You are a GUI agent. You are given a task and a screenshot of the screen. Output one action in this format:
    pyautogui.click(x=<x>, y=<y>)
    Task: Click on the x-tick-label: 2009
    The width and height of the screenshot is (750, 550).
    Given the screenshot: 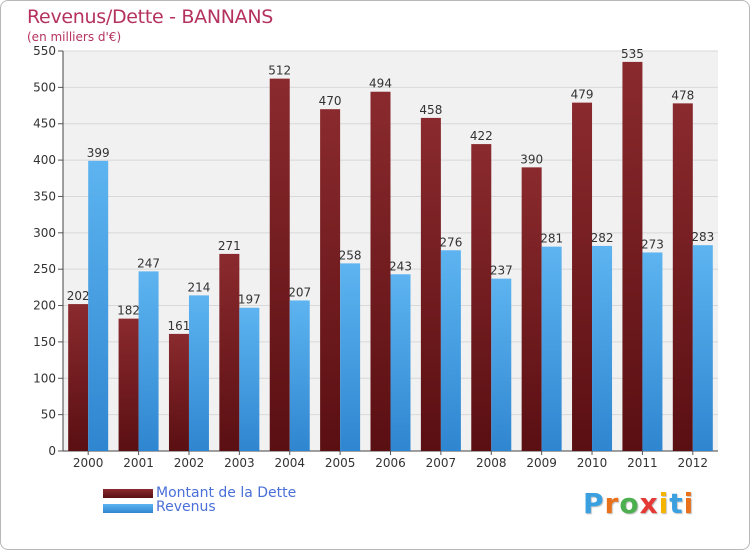 What is the action you would take?
    pyautogui.click(x=541, y=463)
    